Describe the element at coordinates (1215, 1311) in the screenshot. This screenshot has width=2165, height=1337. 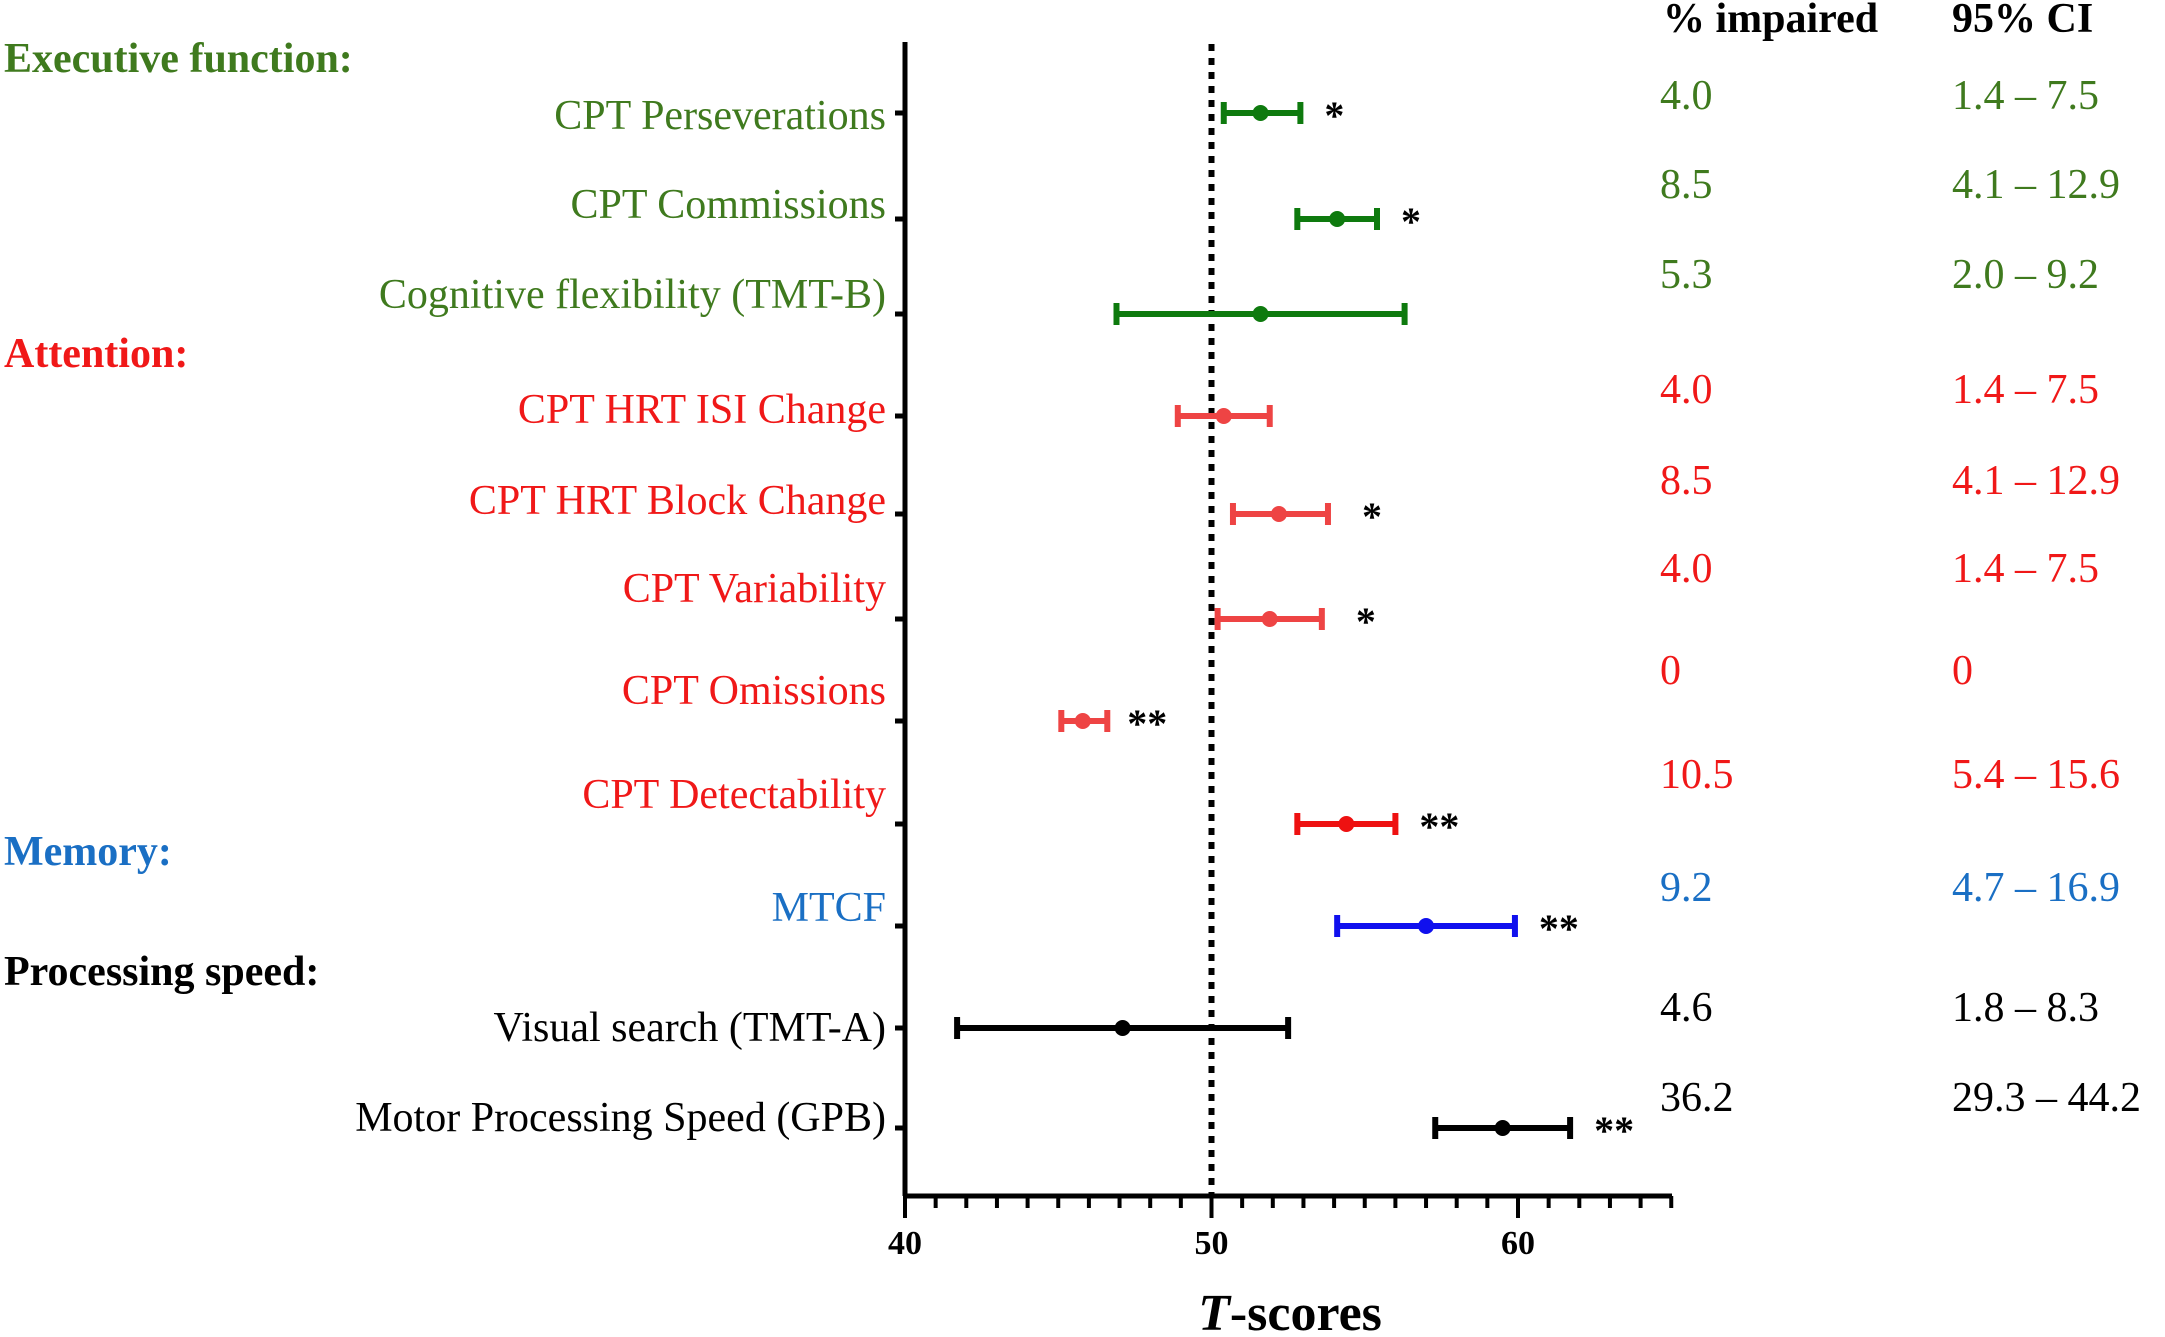
I see `x-axis-title-italic: T` at that location.